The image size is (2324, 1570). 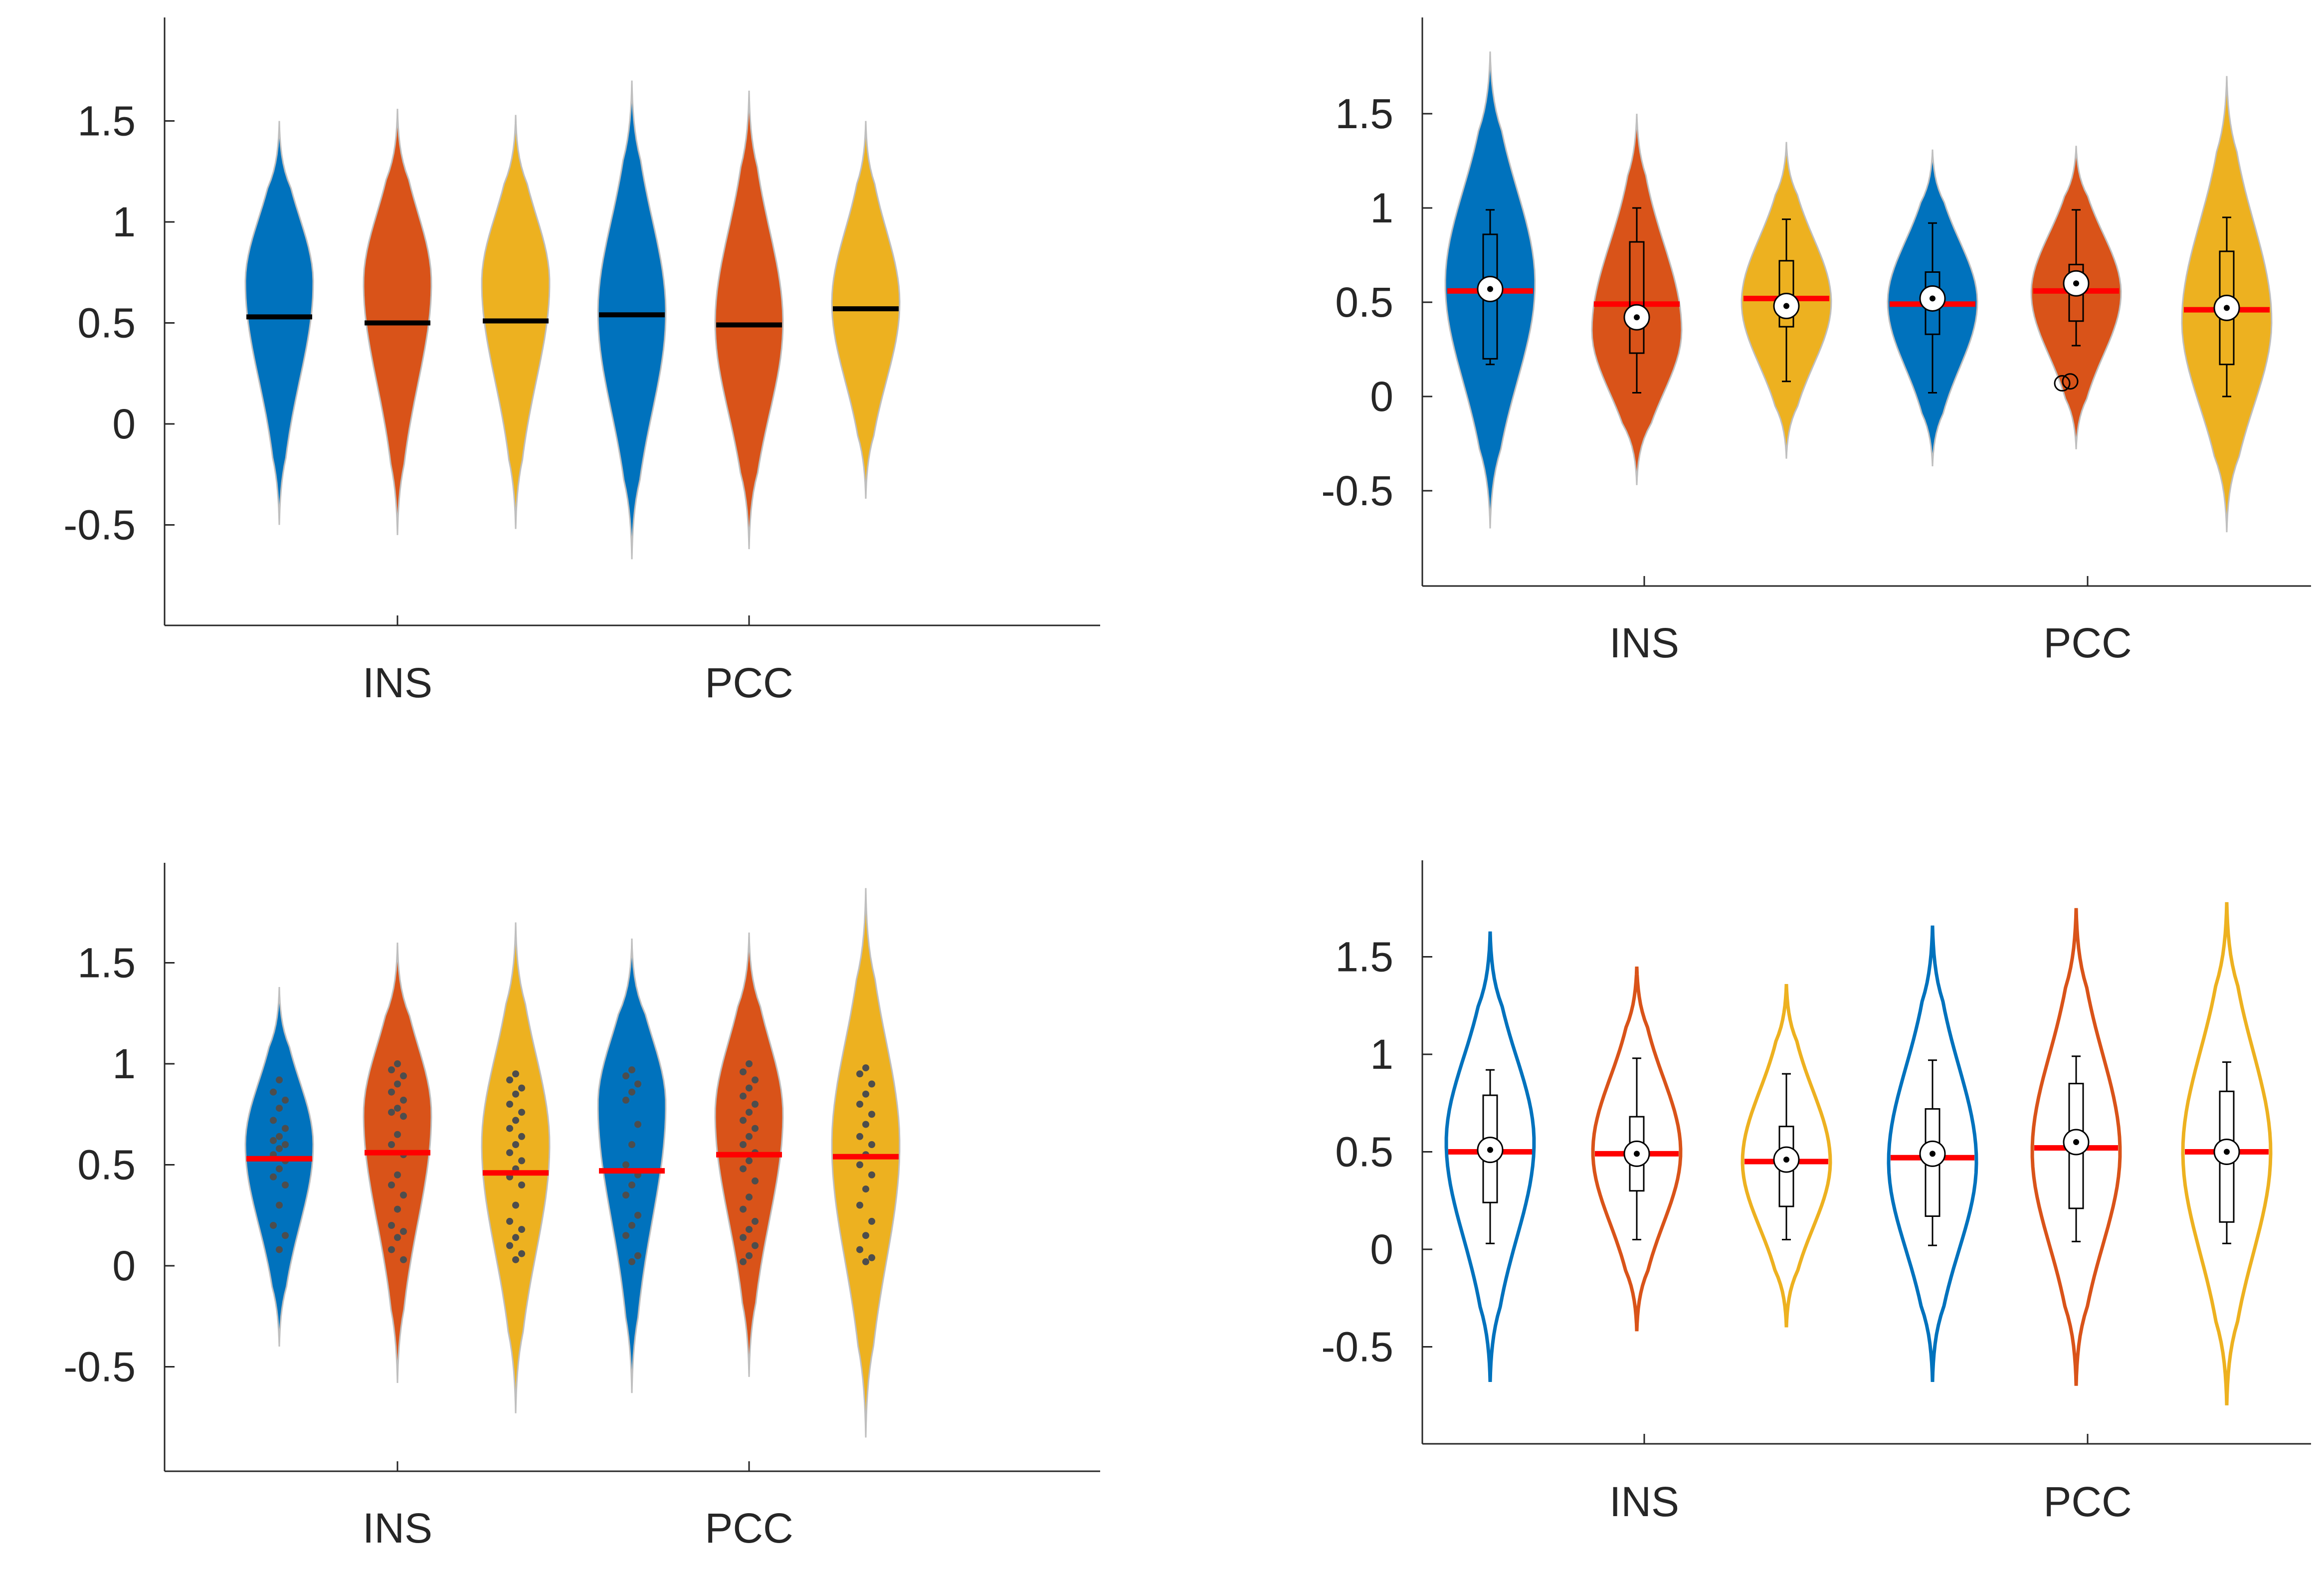 I want to click on iqr-box, so click(x=1786, y=294).